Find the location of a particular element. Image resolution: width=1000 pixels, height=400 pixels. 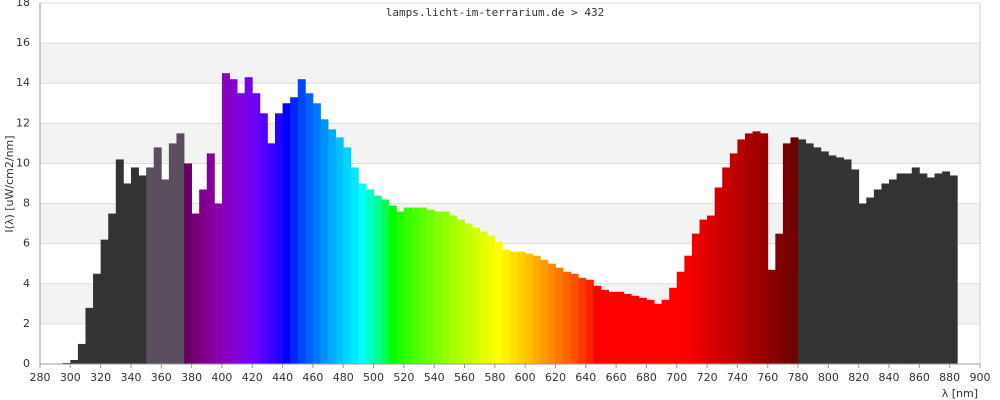

y-tick-label: 12 is located at coordinates (23, 122).